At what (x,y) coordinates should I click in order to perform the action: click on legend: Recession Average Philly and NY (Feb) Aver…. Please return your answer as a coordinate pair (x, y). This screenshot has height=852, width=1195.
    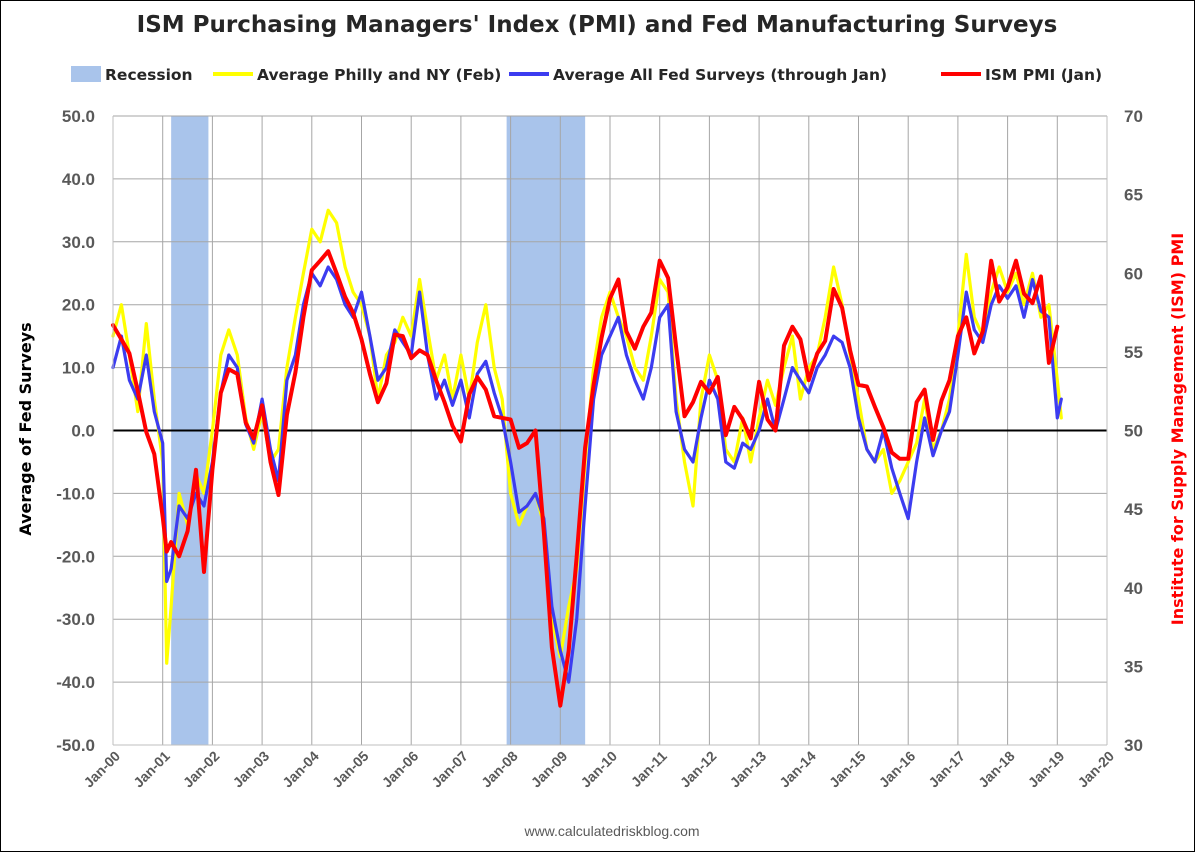
    Looking at the image, I should click on (586, 75).